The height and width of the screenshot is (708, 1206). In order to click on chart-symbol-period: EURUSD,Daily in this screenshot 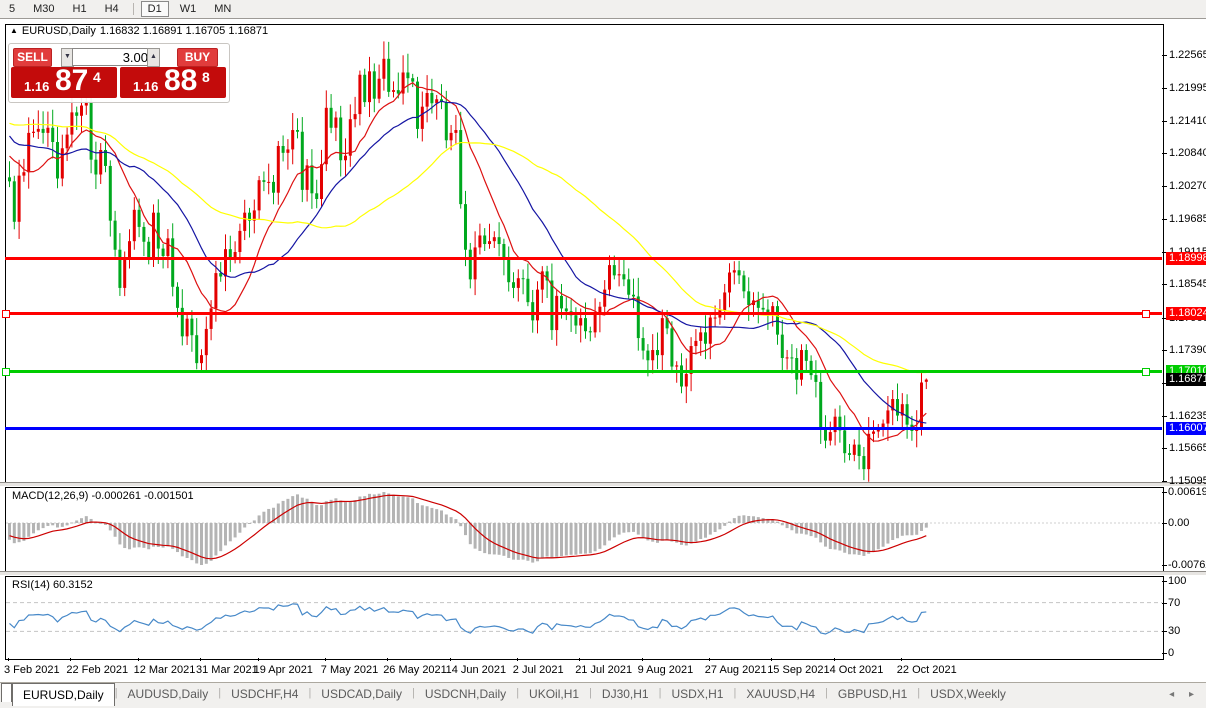, I will do `click(58, 31)`.